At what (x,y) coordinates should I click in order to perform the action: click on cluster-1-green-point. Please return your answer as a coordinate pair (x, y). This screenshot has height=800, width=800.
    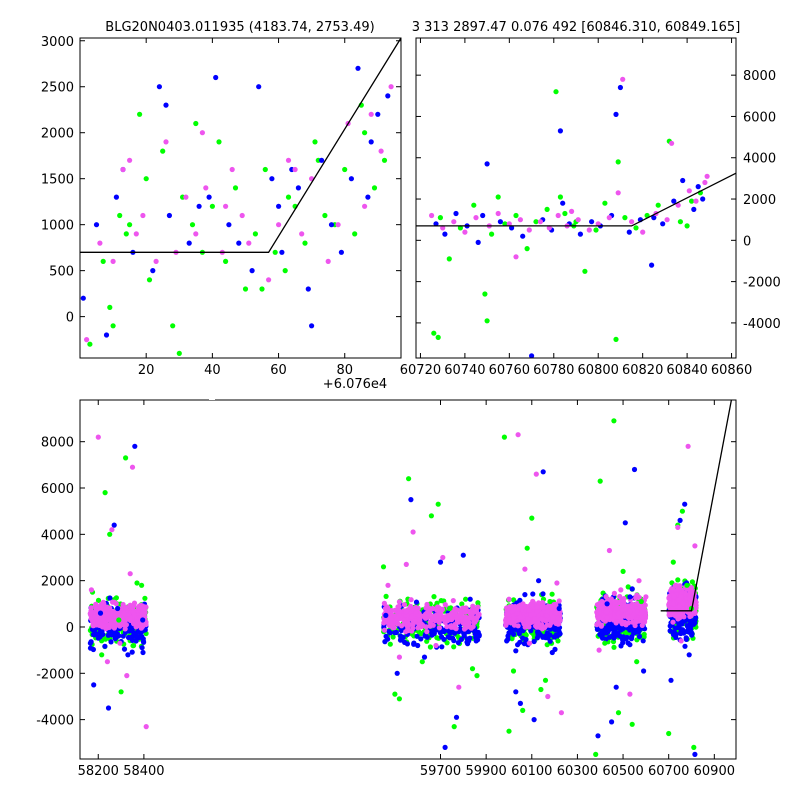
    Looking at the image, I should click on (386, 596).